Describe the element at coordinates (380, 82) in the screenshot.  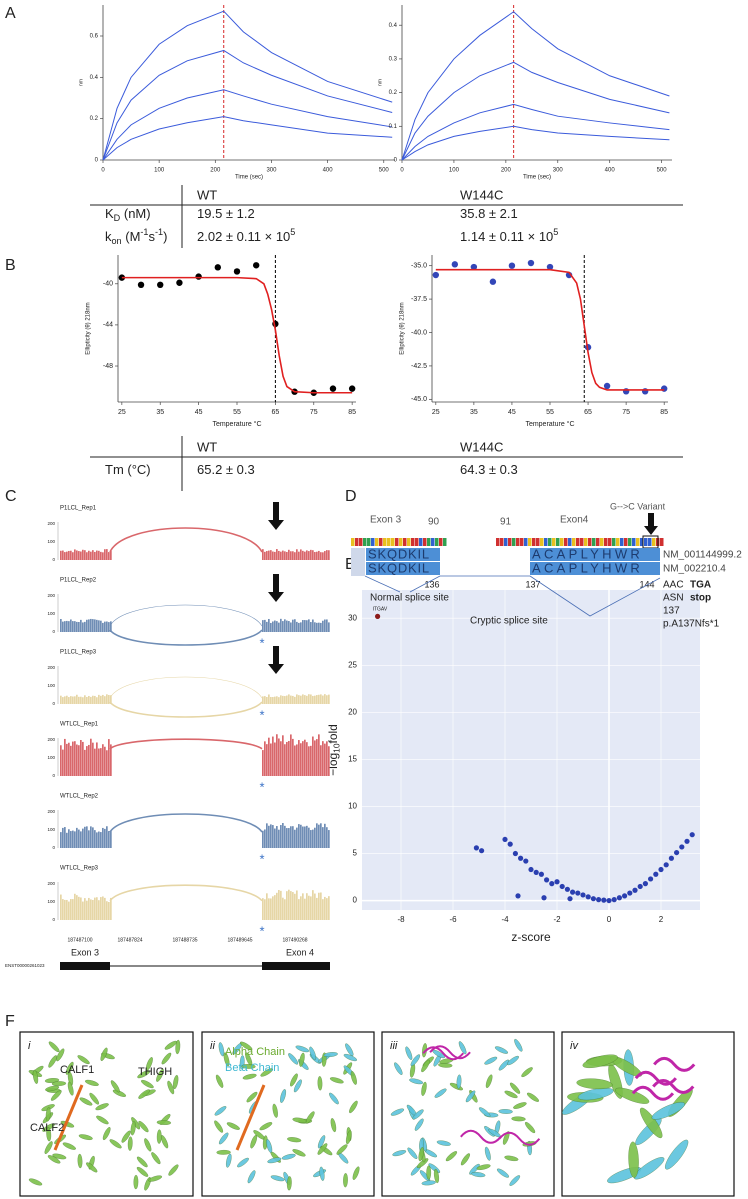
I see `y-axis-label: nm` at that location.